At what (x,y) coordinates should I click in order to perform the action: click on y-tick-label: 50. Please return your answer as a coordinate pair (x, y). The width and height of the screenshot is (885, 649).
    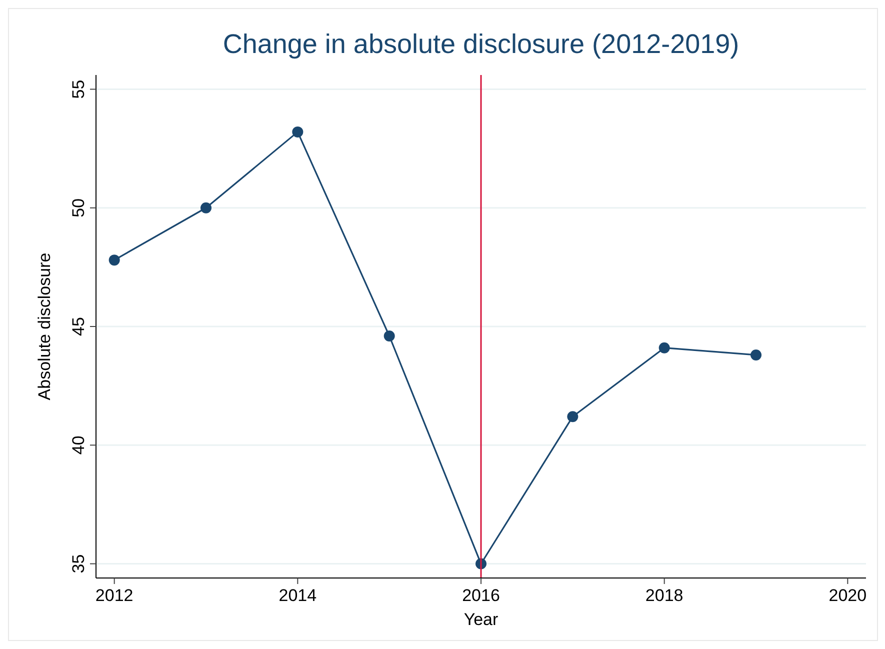
    Looking at the image, I should click on (78, 208).